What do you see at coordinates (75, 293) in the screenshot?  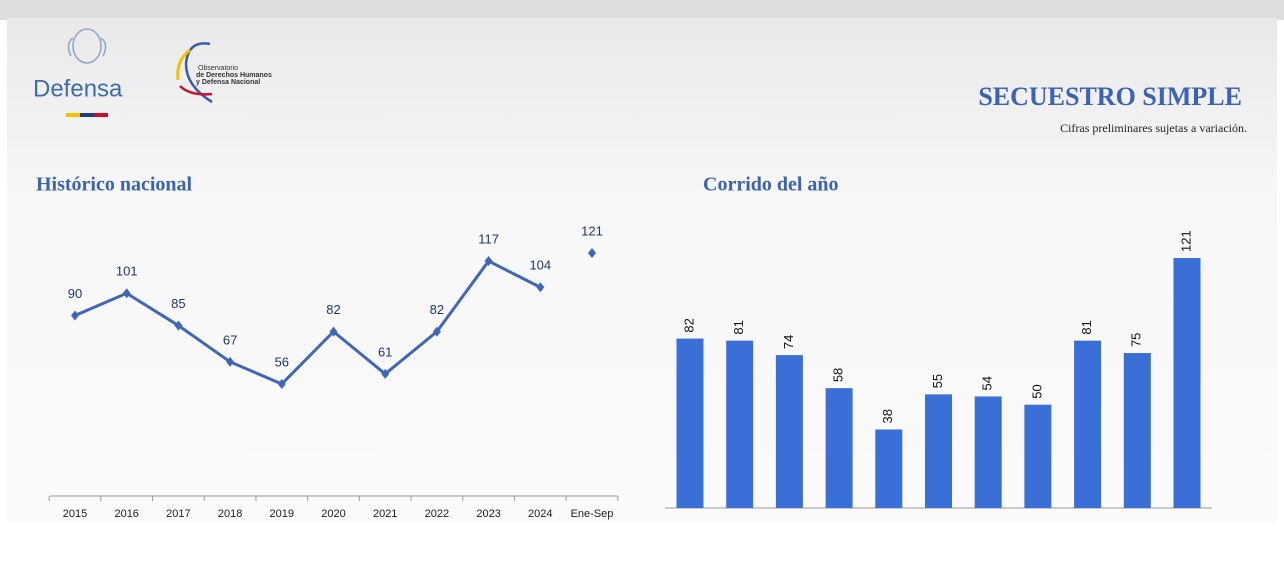 I see `data-label: 90` at bounding box center [75, 293].